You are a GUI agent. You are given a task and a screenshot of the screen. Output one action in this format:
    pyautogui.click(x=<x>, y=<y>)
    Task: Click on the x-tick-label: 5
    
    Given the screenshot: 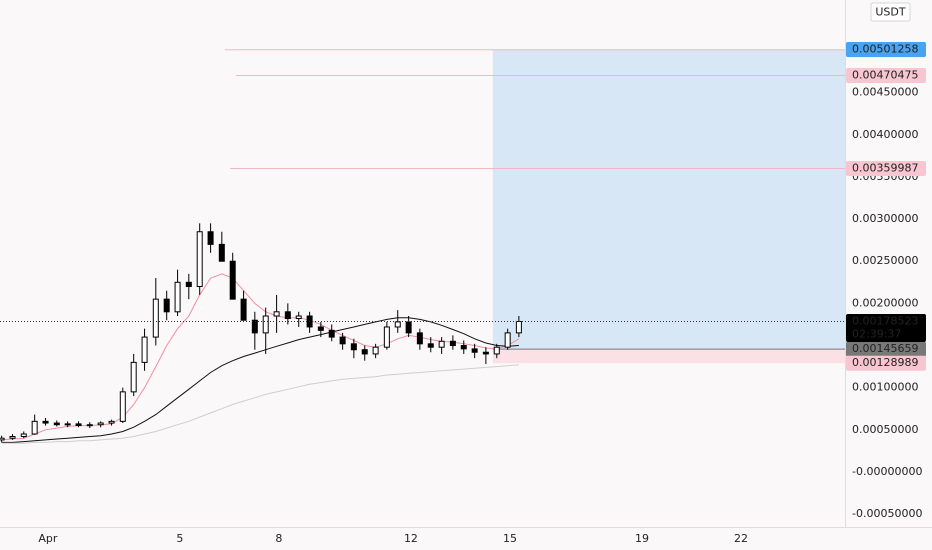 What is the action you would take?
    pyautogui.click(x=179, y=538)
    